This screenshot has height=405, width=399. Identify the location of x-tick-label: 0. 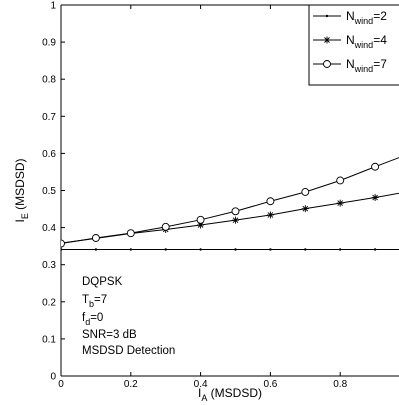
(61, 384).